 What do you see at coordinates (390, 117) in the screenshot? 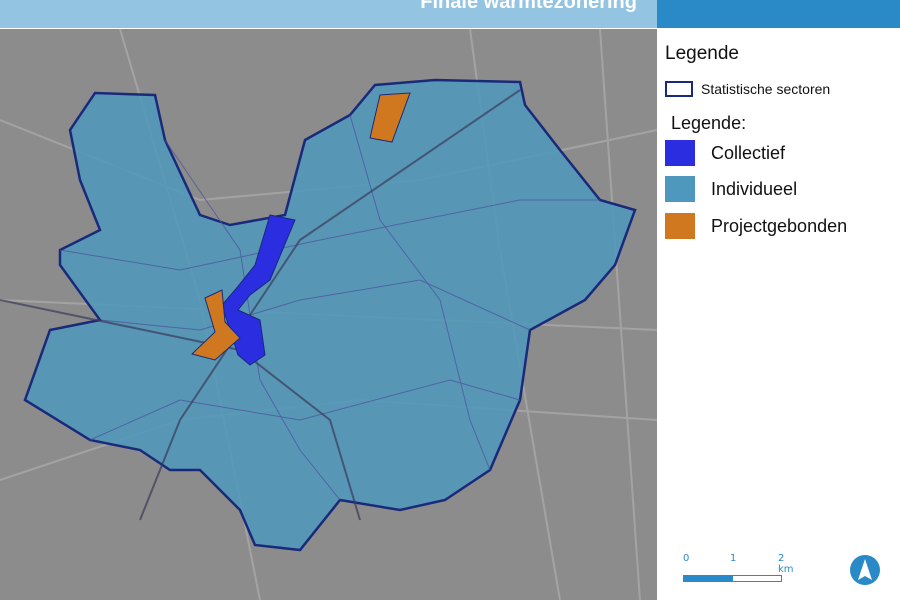
I see `zone-projectgebonden-north` at bounding box center [390, 117].